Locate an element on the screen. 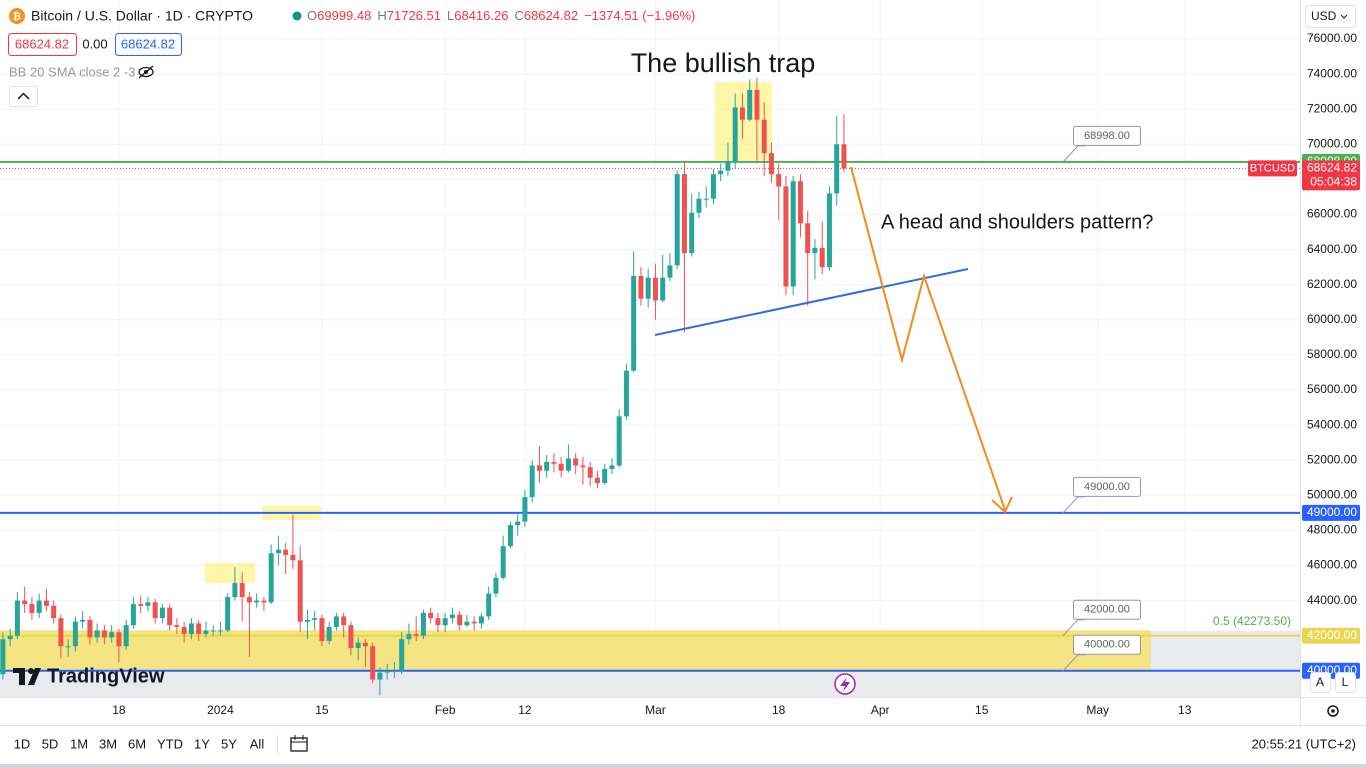 Image resolution: width=1366 pixels, height=768 pixels. settings-icon-core is located at coordinates (1333, 711).